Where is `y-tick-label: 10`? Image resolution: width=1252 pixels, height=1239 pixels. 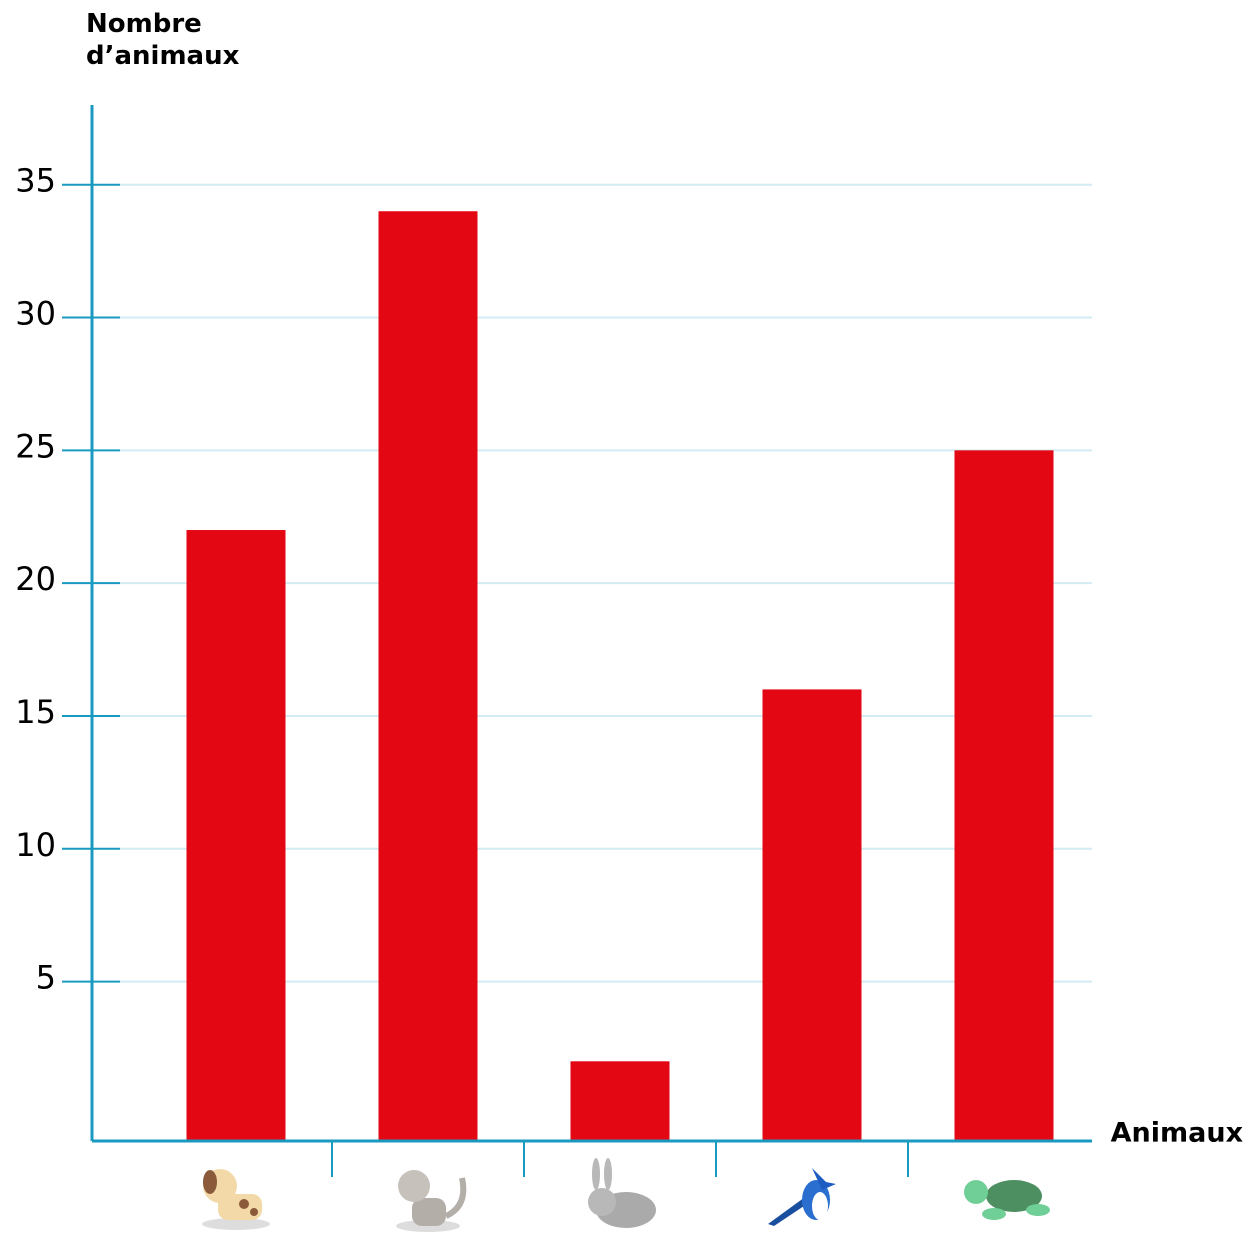
y-tick-label: 10 is located at coordinates (35, 845).